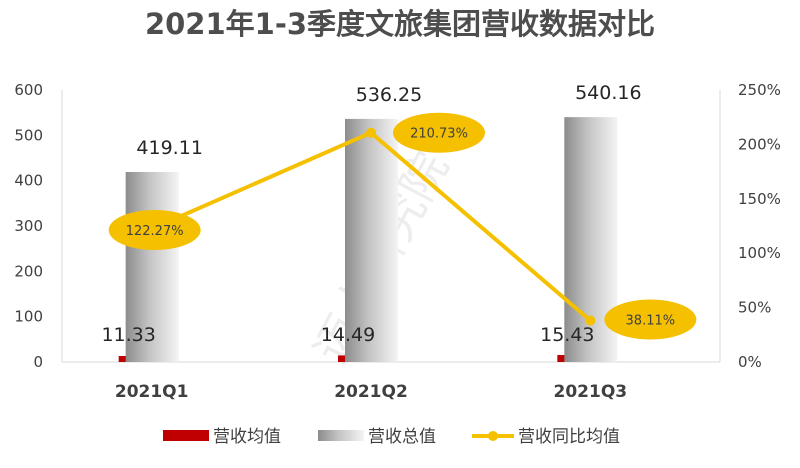 The width and height of the screenshot is (800, 468). I want to click on right-tick-label: 200%, so click(759, 144).